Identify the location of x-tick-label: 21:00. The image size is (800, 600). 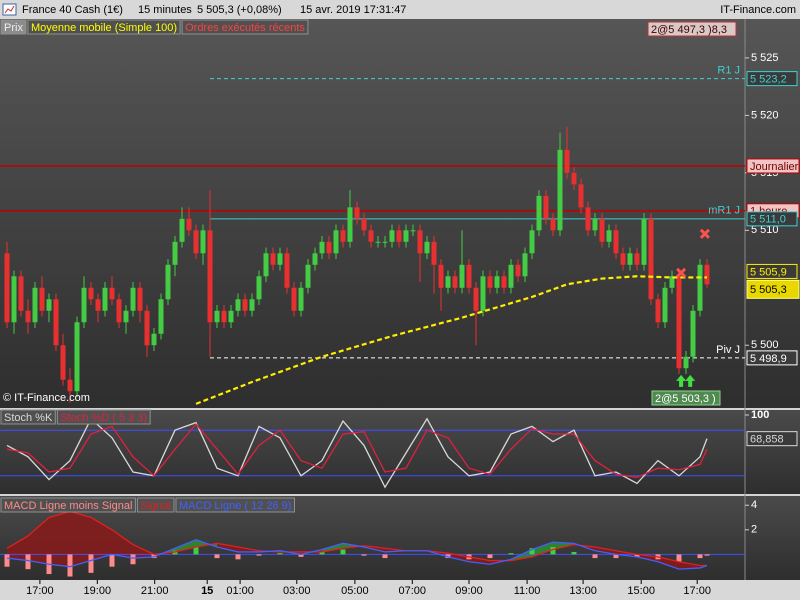
(155, 591).